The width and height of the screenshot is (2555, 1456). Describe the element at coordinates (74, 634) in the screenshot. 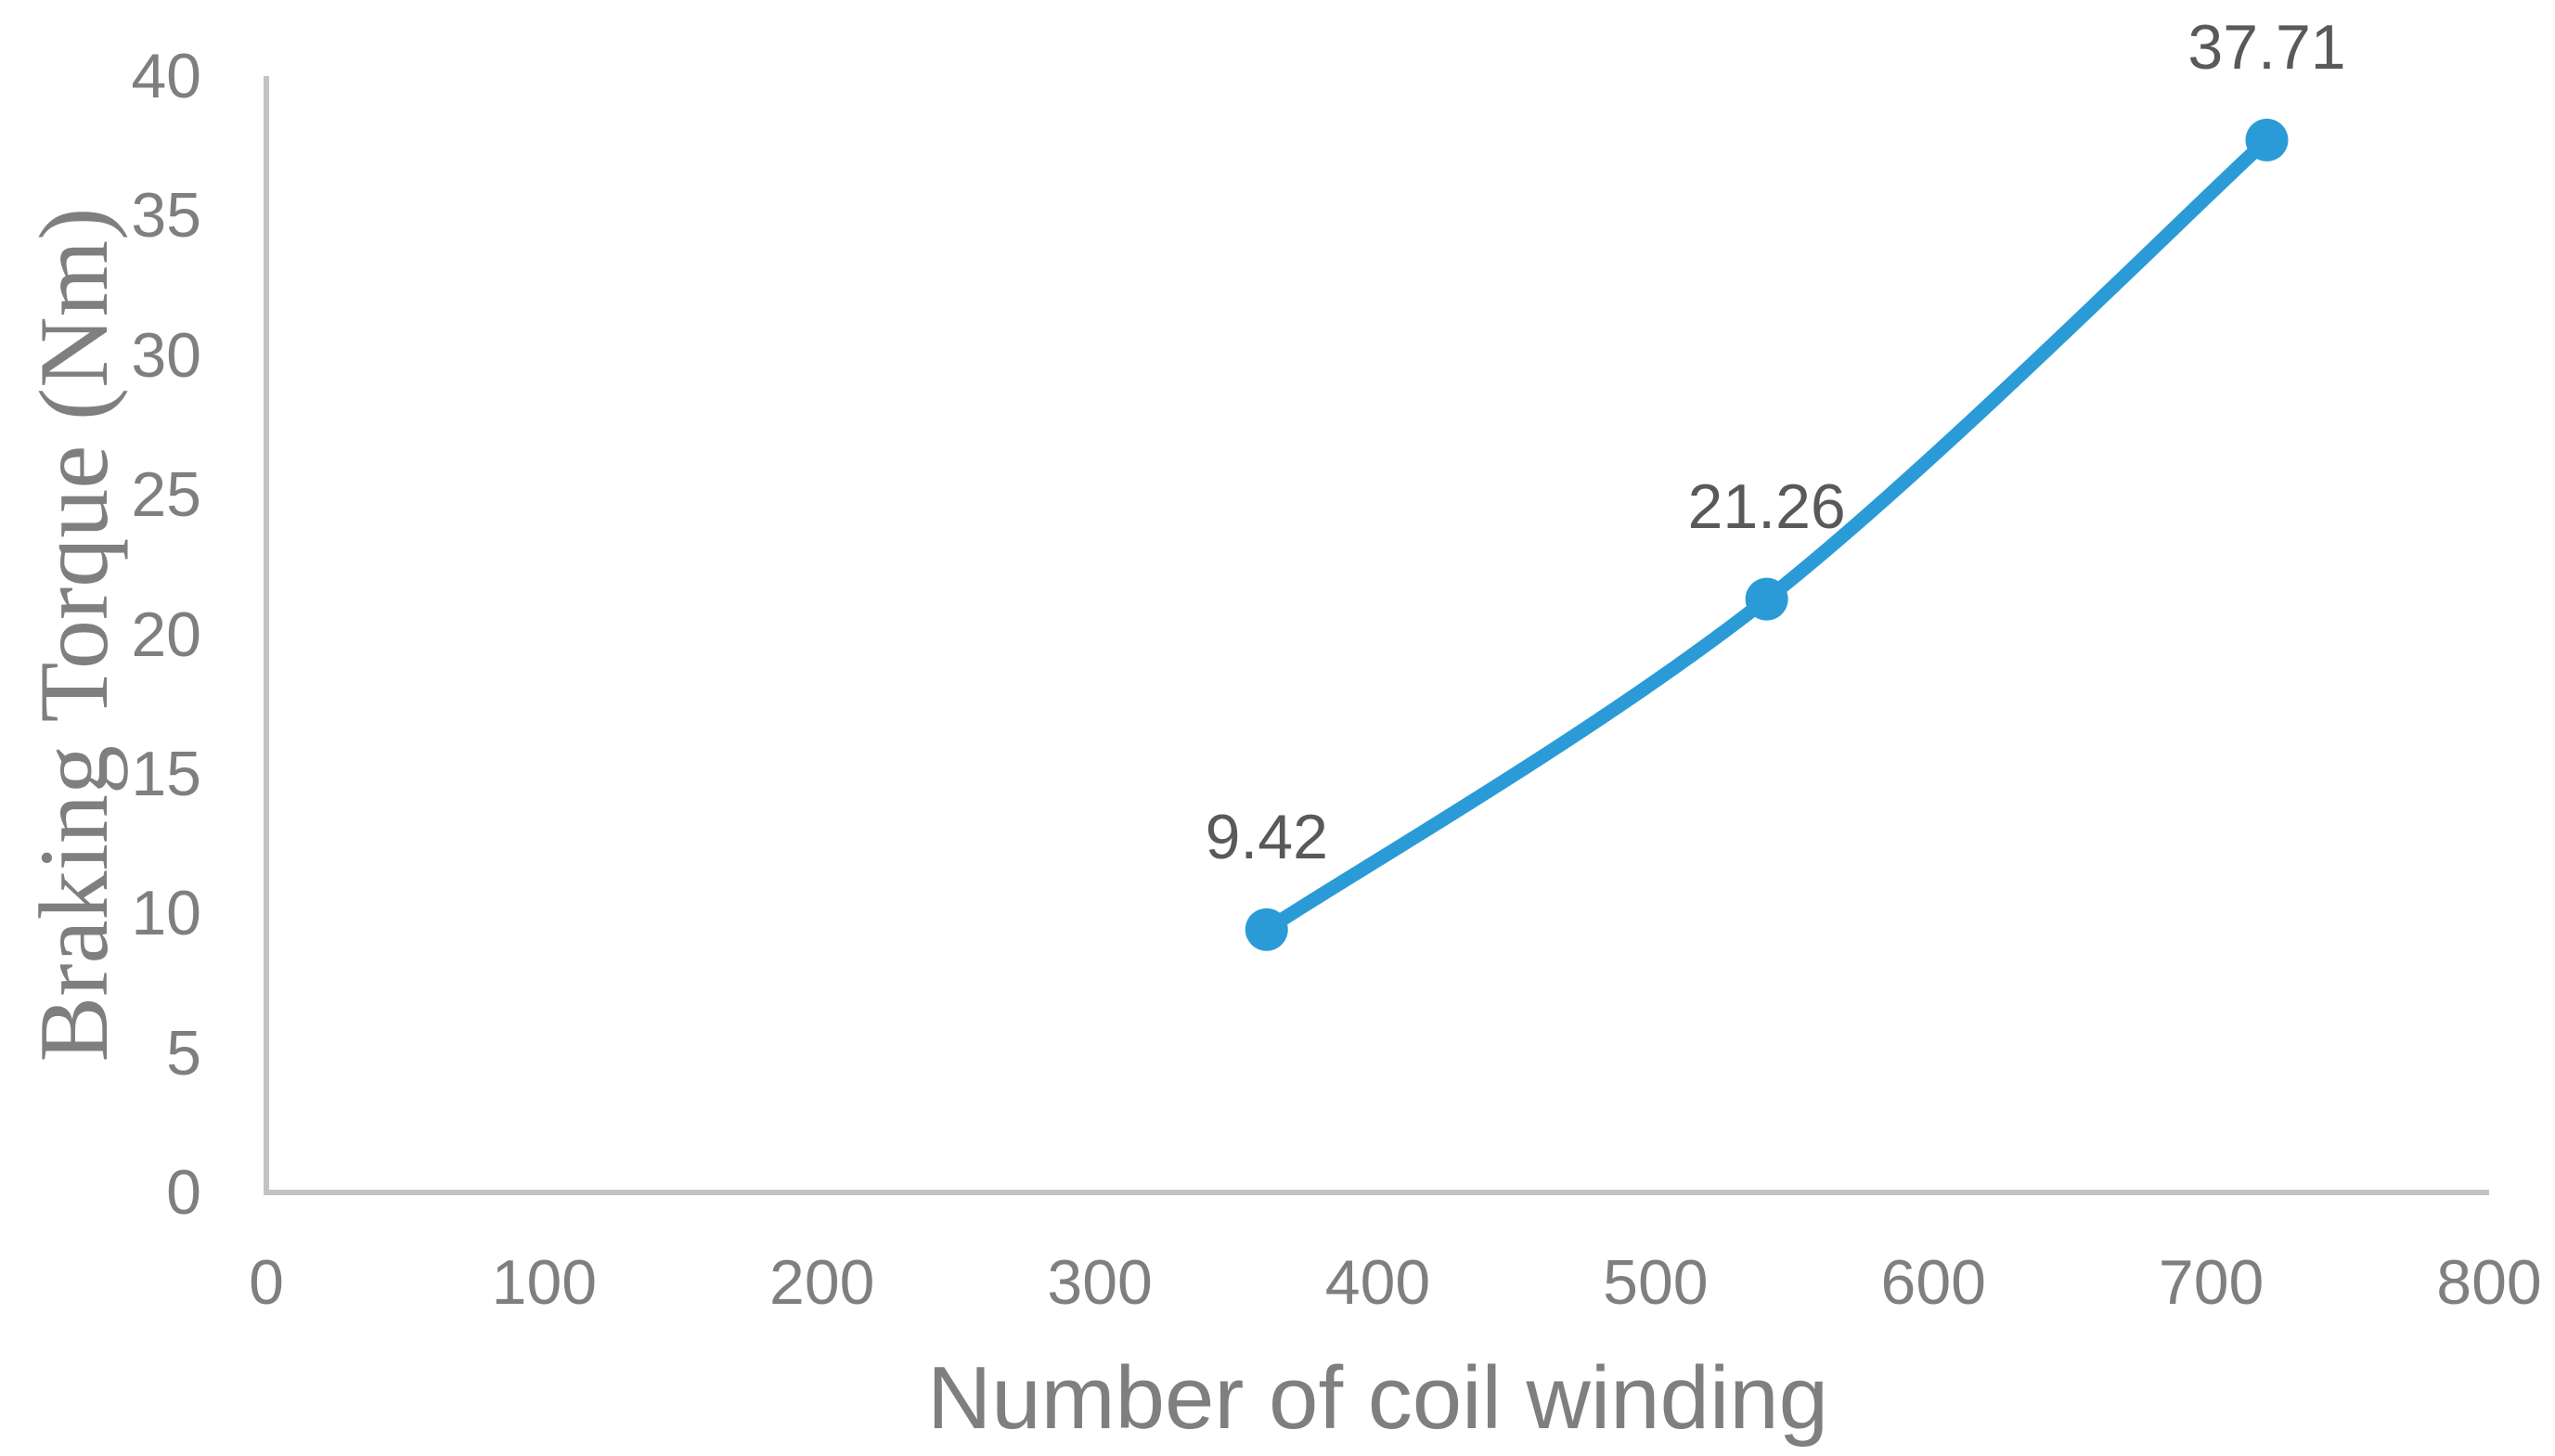

I see `y-axis-title: Braking Torque (Nm)` at that location.